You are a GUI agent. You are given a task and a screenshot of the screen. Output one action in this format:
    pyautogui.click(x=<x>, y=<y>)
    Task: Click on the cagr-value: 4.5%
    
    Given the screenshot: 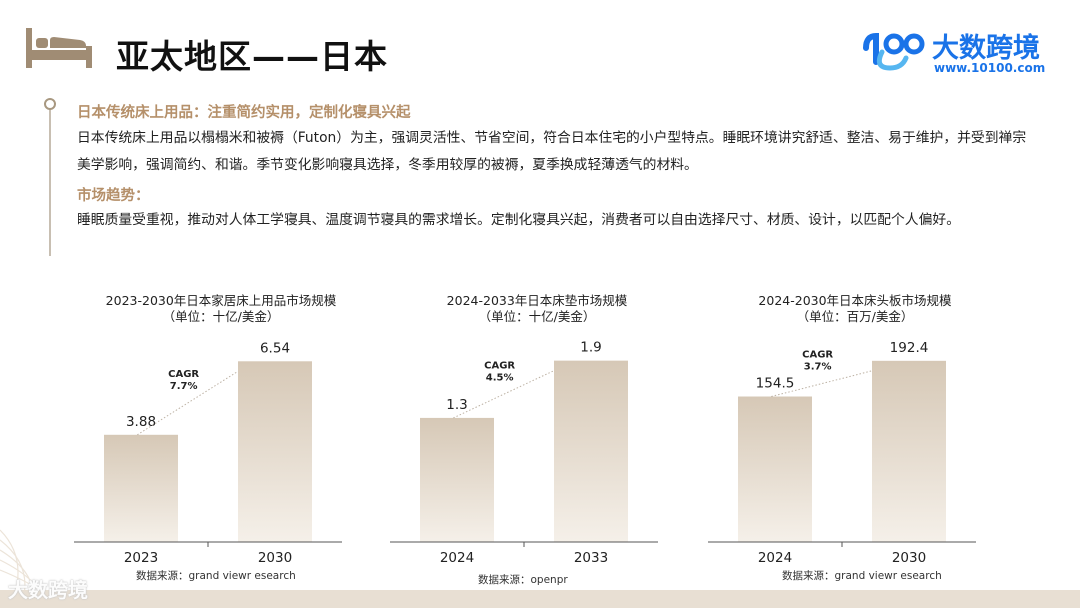 What is the action you would take?
    pyautogui.click(x=500, y=377)
    